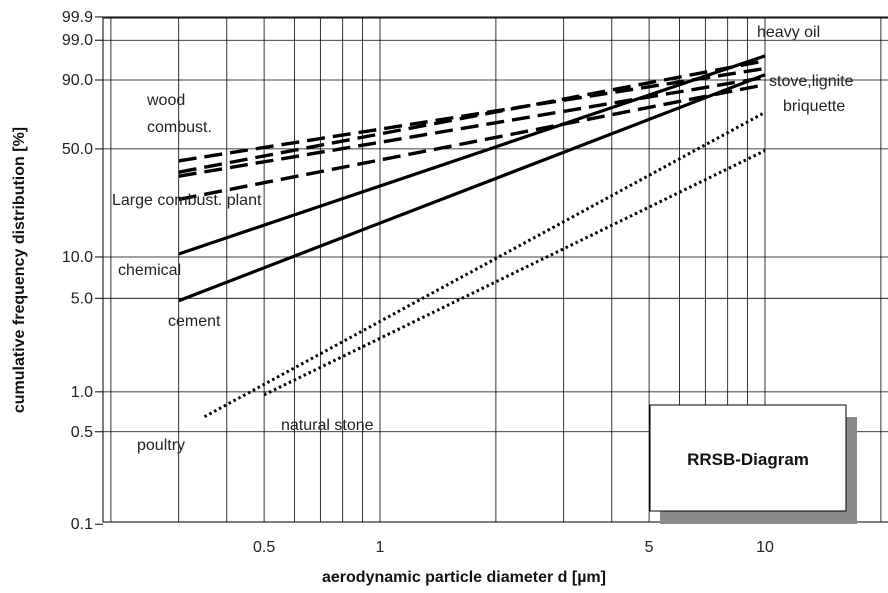 The width and height of the screenshot is (888, 593). Describe the element at coordinates (788, 32) in the screenshot. I see `annotation-label: heavy oil` at that location.